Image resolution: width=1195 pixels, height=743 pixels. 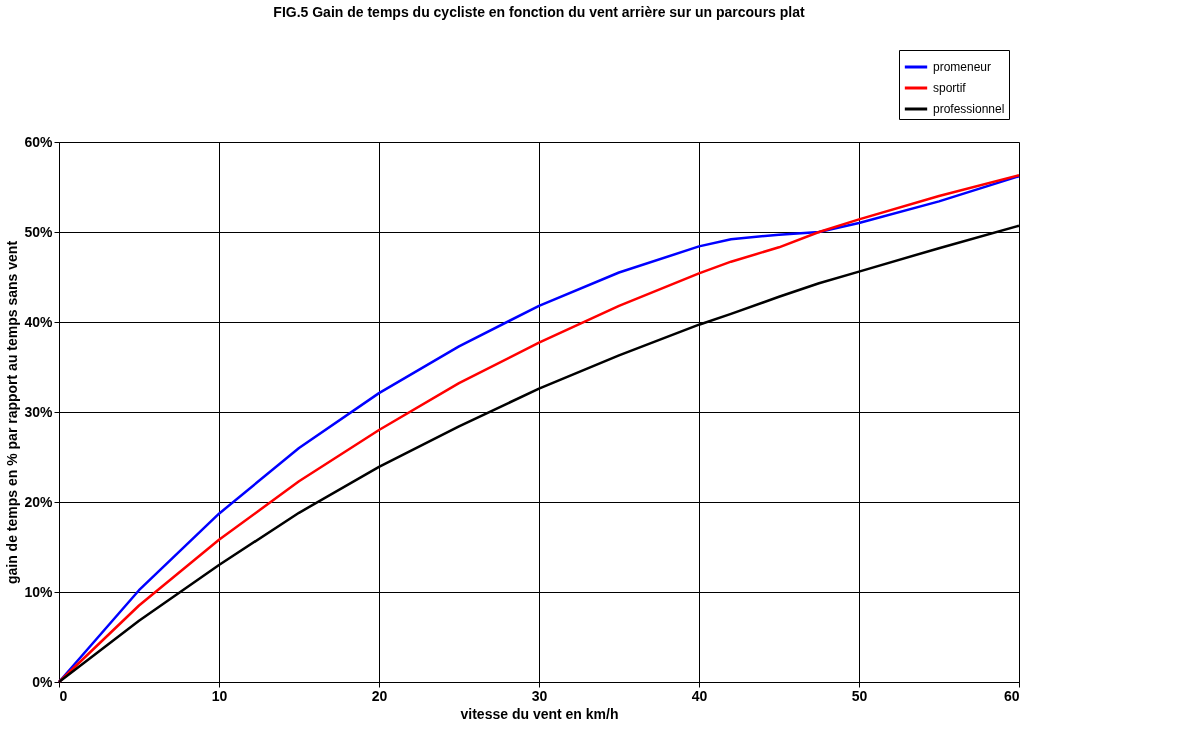 I want to click on legend-label: professionnel, so click(x=969, y=109).